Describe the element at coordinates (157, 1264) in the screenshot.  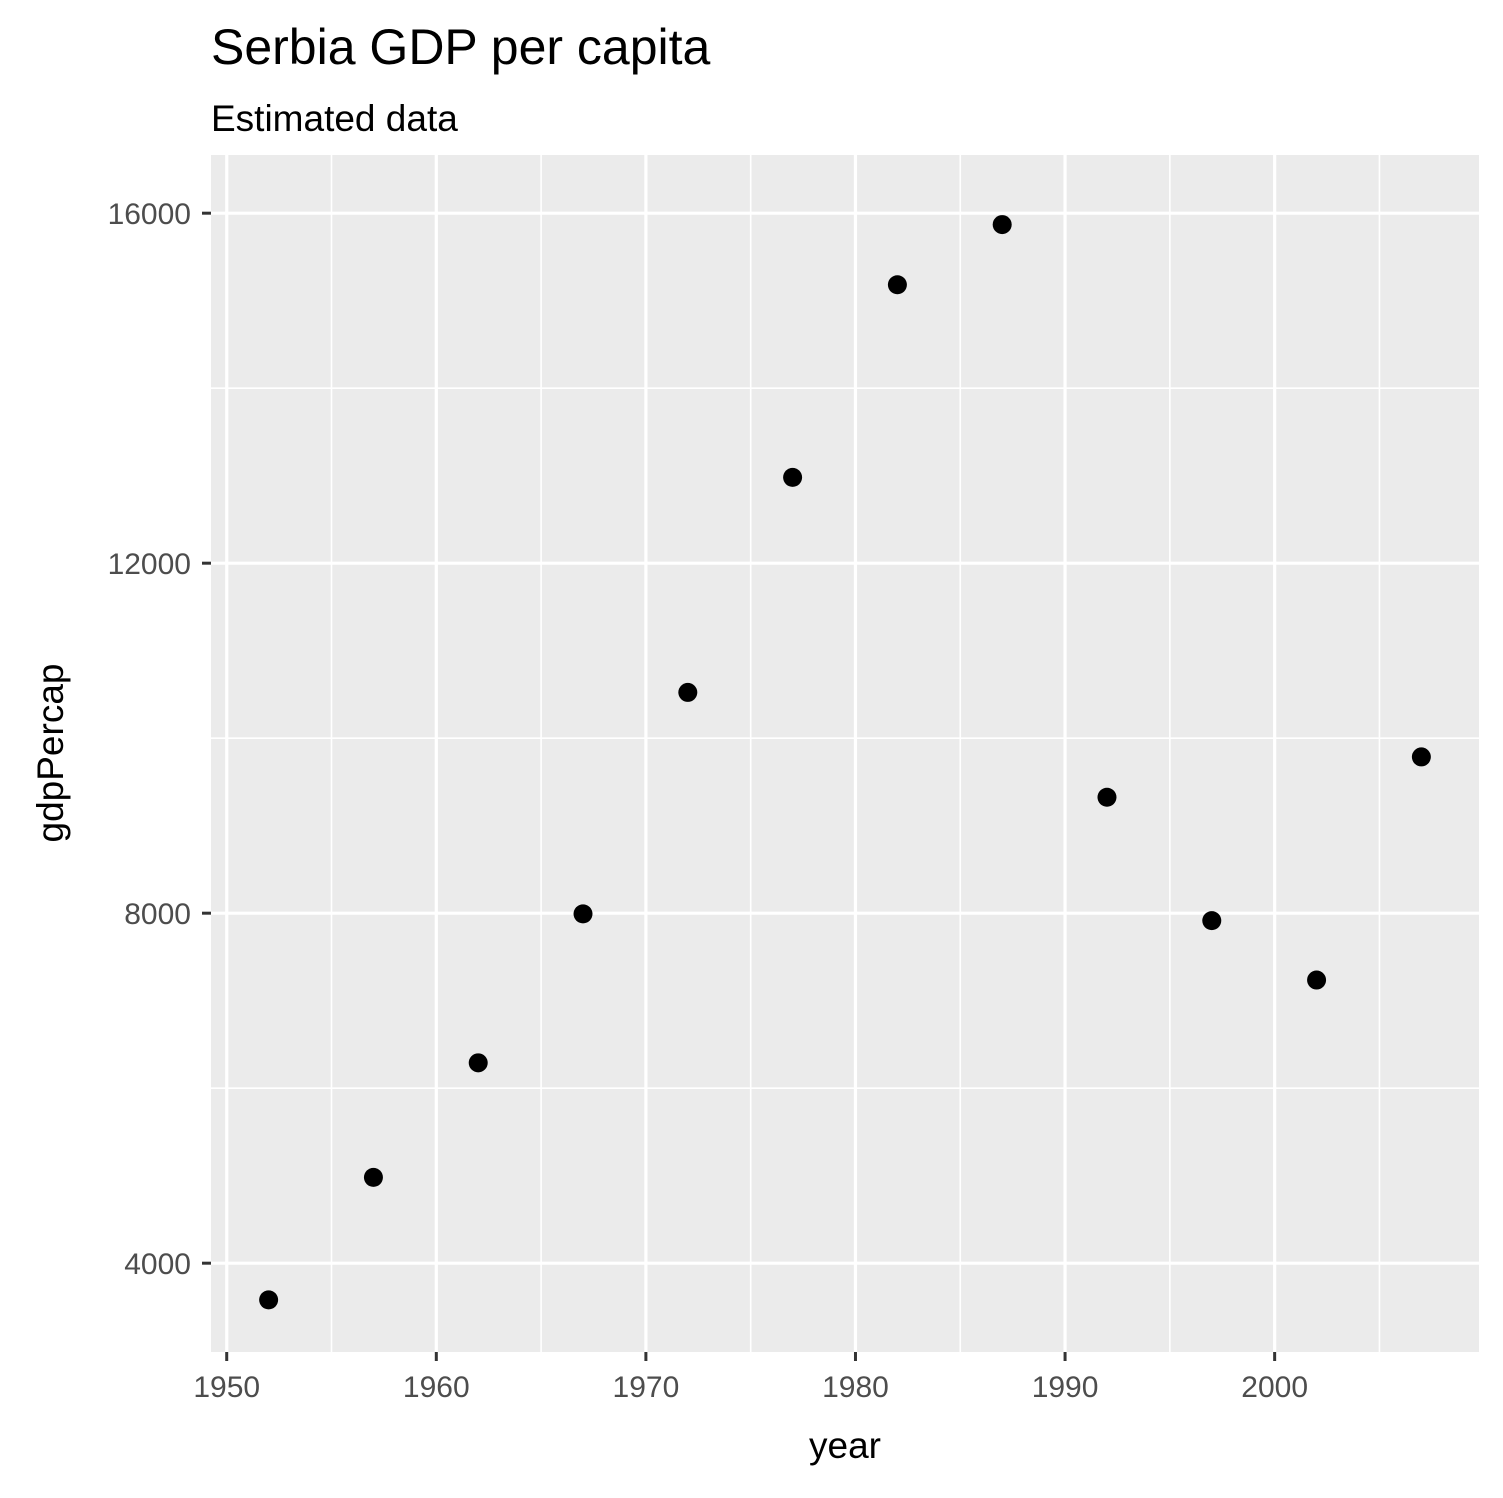
I see `y-tick-label: 4000` at that location.